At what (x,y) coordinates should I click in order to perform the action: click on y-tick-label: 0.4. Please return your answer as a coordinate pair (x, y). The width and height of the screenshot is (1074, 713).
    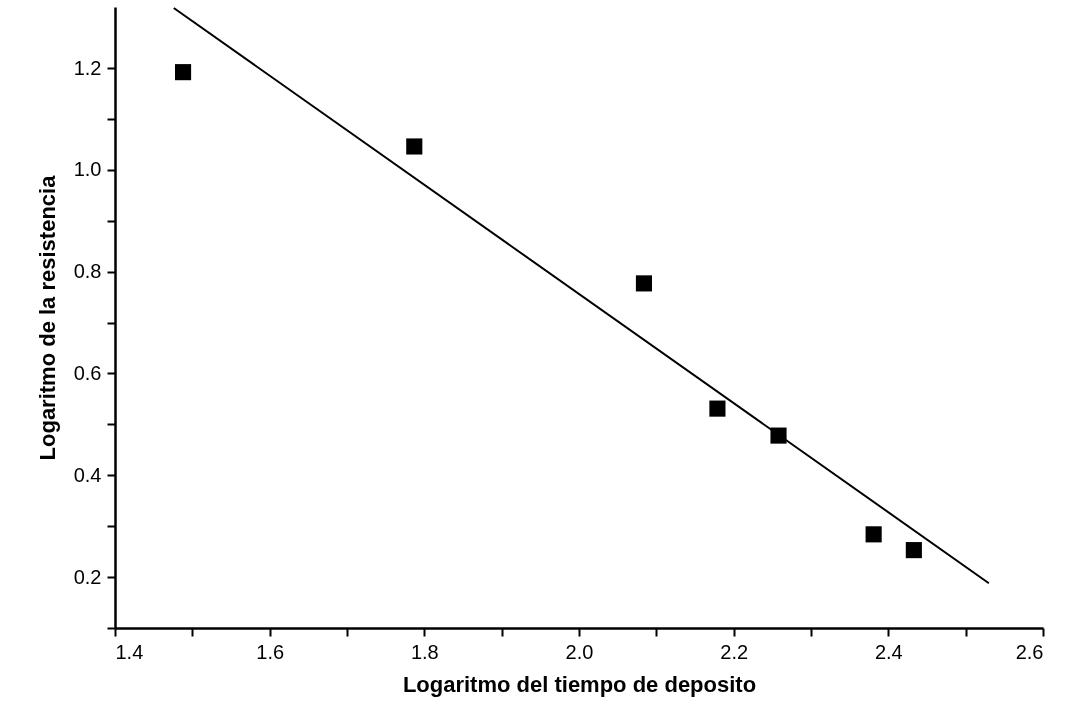
    Looking at the image, I should click on (87, 474).